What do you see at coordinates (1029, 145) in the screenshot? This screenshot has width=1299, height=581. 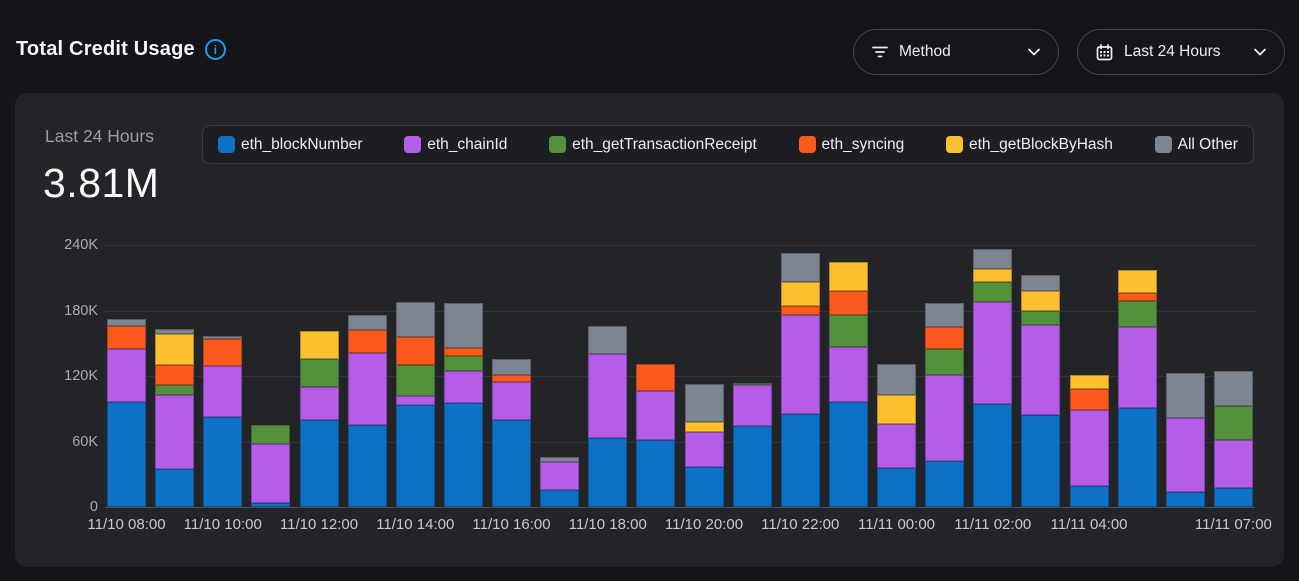 I see `legend-item: eth_getBlockByHash` at bounding box center [1029, 145].